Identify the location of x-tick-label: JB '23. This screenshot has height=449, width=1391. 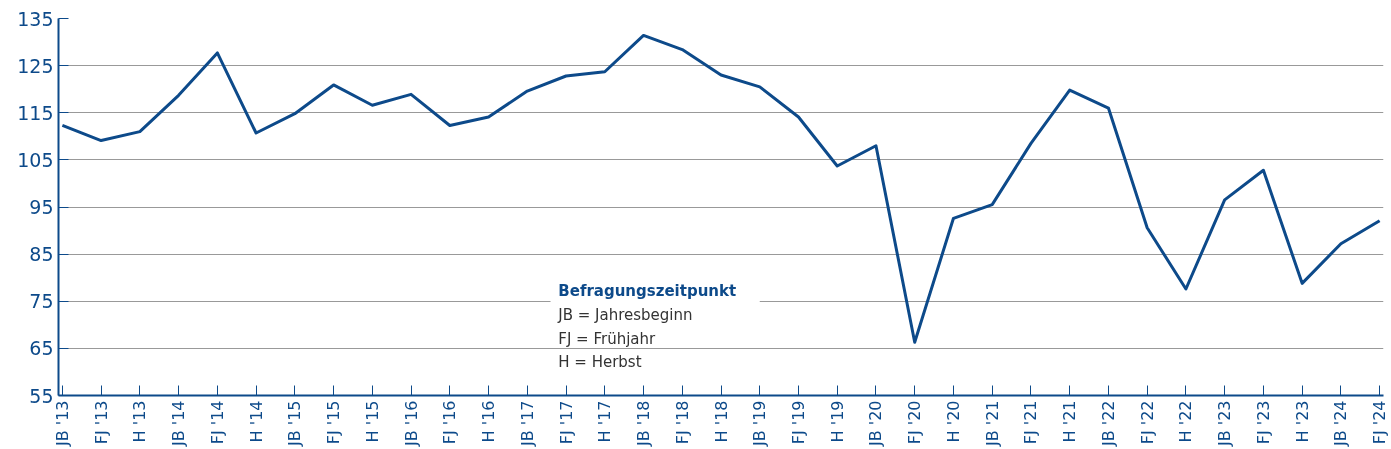
(1225, 424).